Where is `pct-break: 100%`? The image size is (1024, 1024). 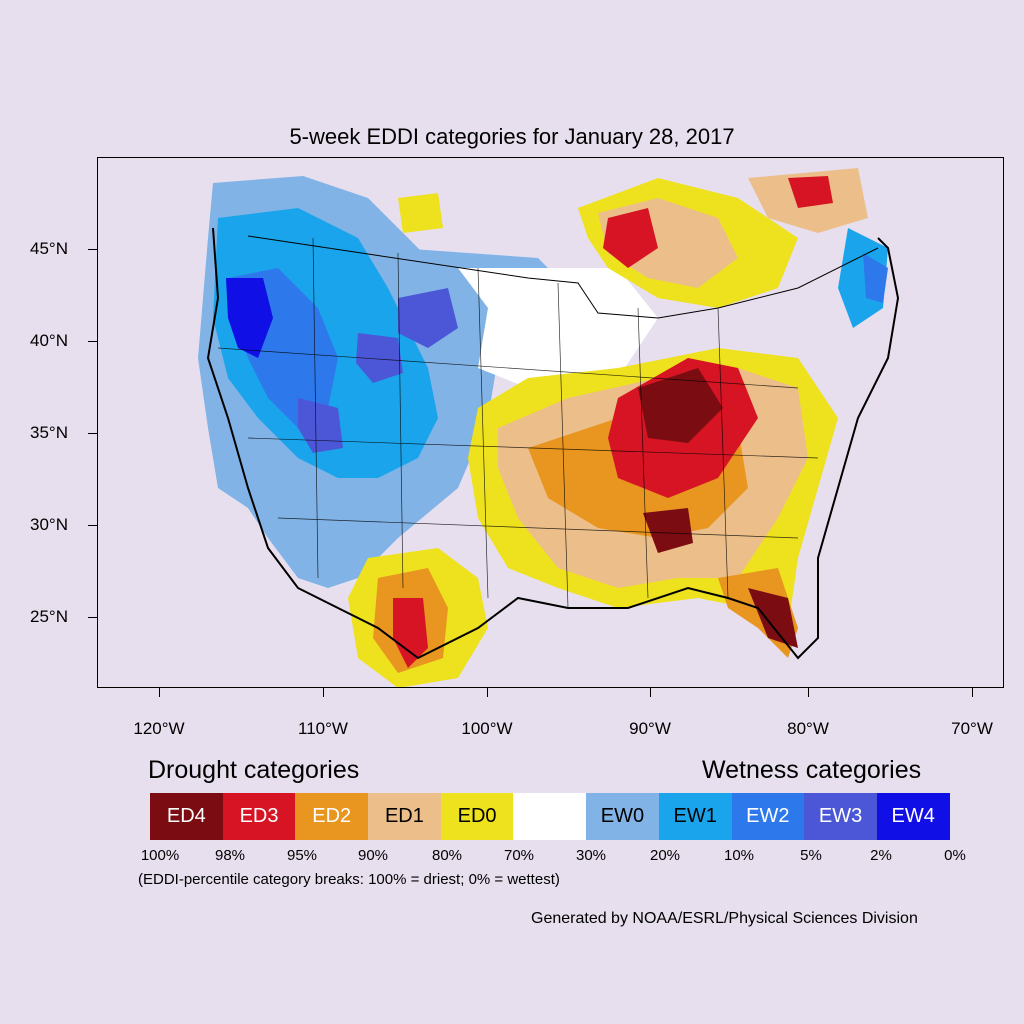 pct-break: 100% is located at coordinates (160, 855).